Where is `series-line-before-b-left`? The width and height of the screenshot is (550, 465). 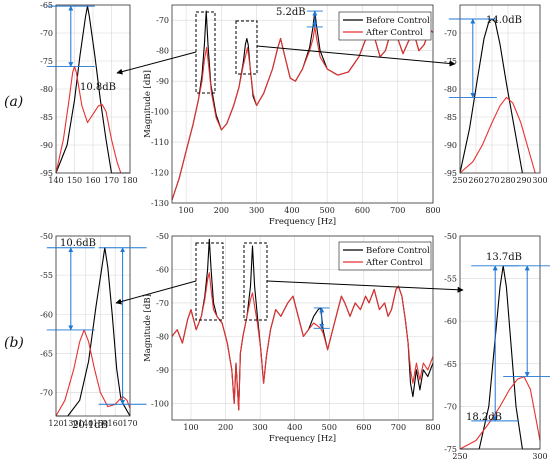 series-line-before-b-left is located at coordinates (93, 332).